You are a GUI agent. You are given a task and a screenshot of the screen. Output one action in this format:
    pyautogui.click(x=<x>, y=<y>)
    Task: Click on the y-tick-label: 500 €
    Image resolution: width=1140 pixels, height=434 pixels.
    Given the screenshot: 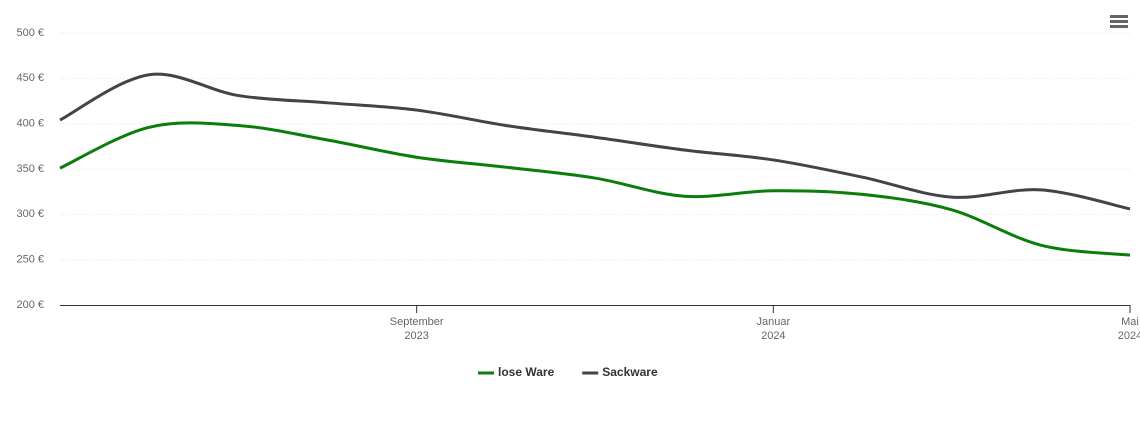 What is the action you would take?
    pyautogui.click(x=30, y=33)
    